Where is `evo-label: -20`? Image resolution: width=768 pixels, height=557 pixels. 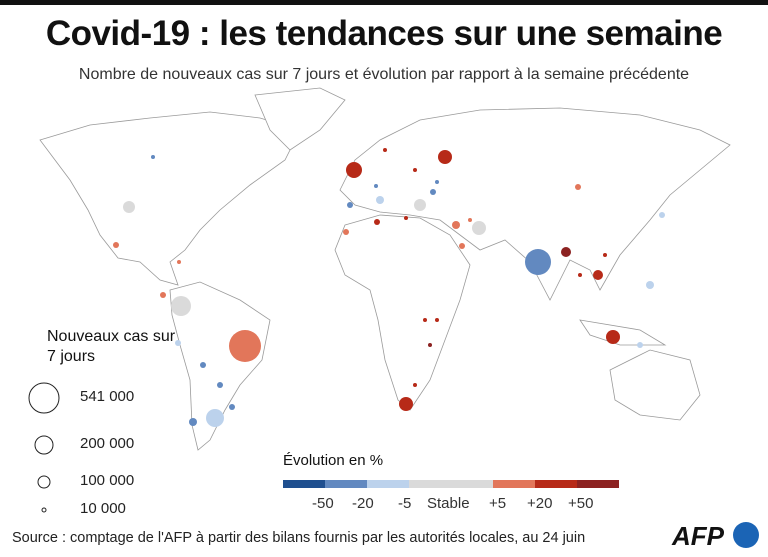 evo-label: -20 is located at coordinates (363, 503).